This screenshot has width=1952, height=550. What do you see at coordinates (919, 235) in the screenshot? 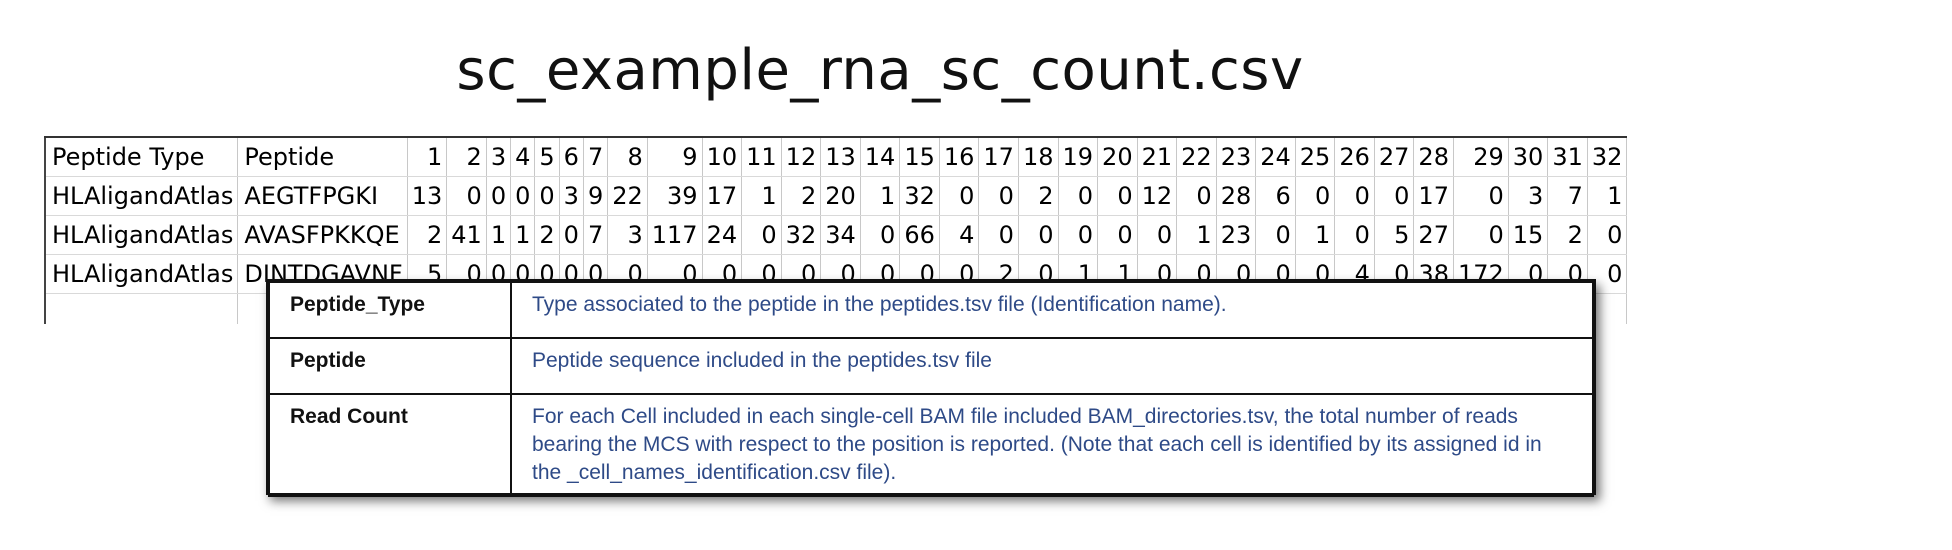
I see `cell-count: 66` at bounding box center [919, 235].